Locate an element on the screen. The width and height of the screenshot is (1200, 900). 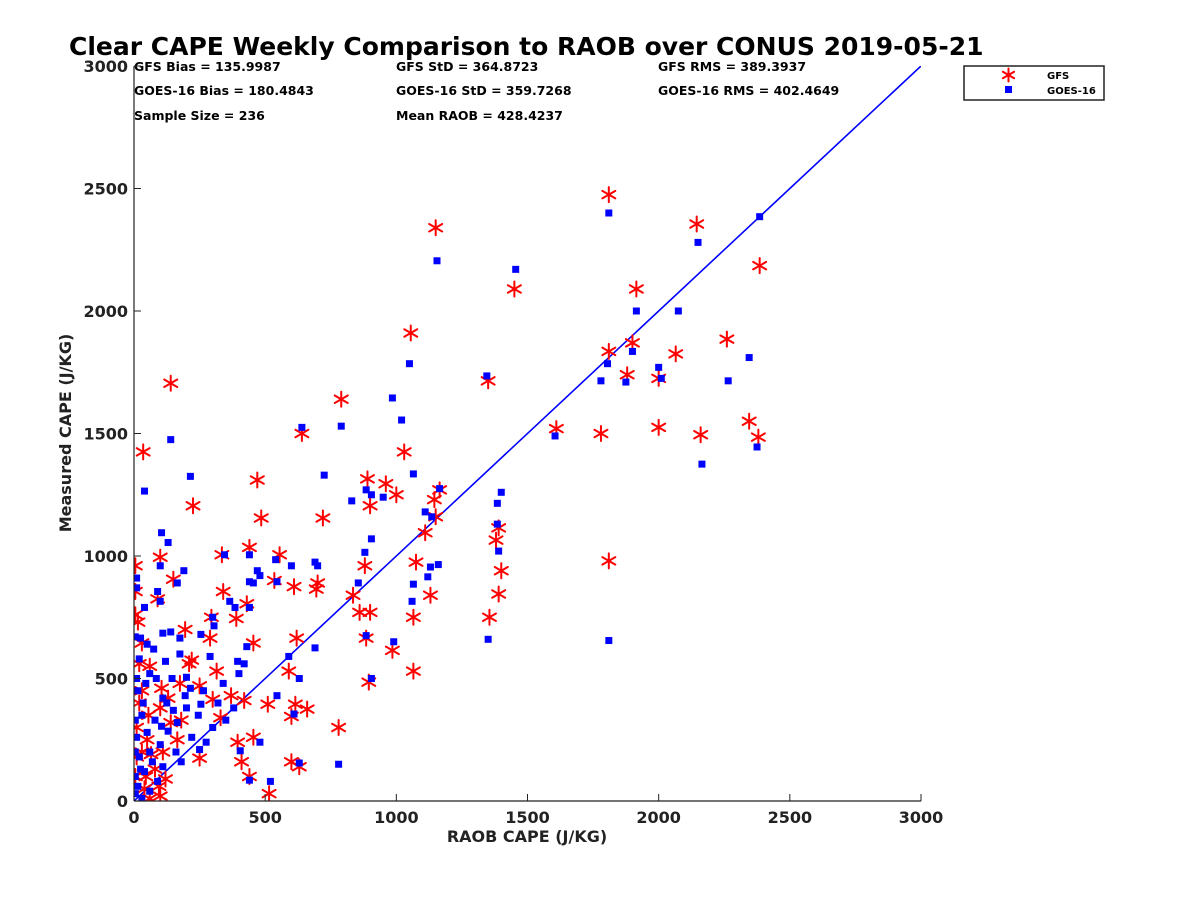
x-tick-label: 3000 is located at coordinates (921, 817).